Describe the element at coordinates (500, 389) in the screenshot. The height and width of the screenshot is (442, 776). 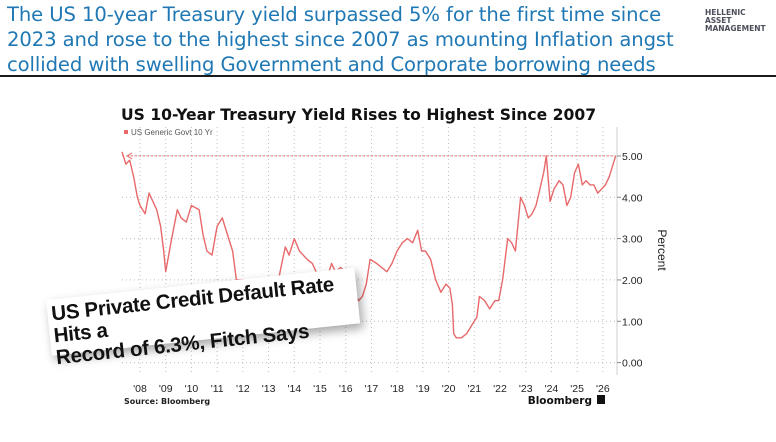
I see `x-tick-label: '22` at that location.